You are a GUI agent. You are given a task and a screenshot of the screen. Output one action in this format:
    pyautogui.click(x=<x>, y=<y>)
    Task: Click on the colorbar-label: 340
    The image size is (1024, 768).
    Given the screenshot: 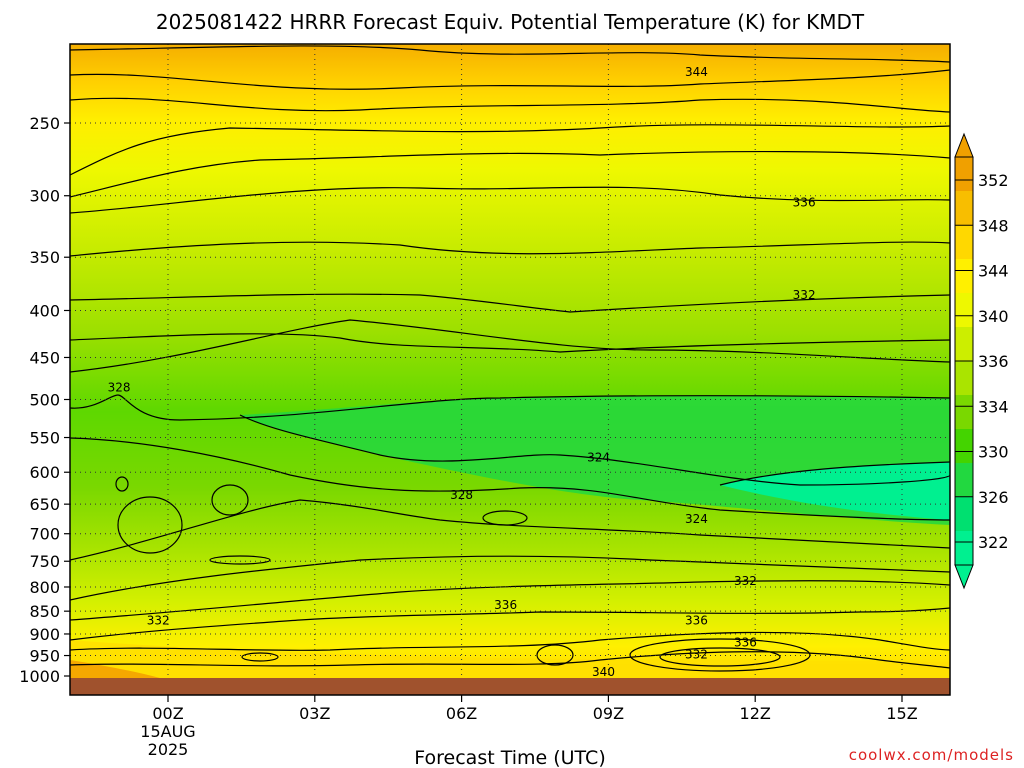 What is the action you would take?
    pyautogui.click(x=993, y=316)
    